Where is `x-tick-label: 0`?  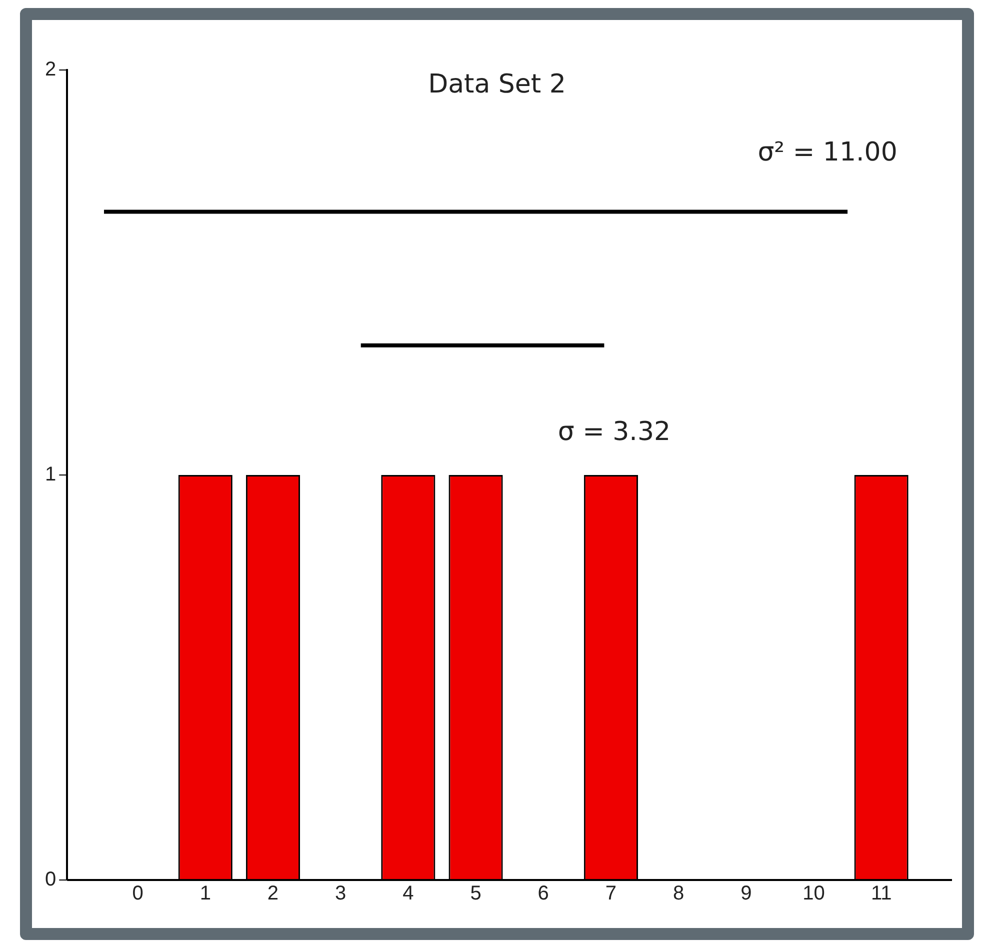 x-tick-label: 0 is located at coordinates (138, 893).